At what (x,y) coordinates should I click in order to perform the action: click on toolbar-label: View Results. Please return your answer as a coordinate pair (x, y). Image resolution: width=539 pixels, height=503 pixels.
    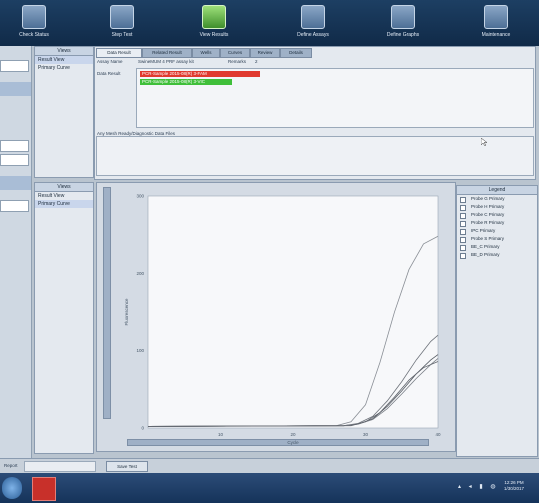
    Looking at the image, I should click on (214, 35).